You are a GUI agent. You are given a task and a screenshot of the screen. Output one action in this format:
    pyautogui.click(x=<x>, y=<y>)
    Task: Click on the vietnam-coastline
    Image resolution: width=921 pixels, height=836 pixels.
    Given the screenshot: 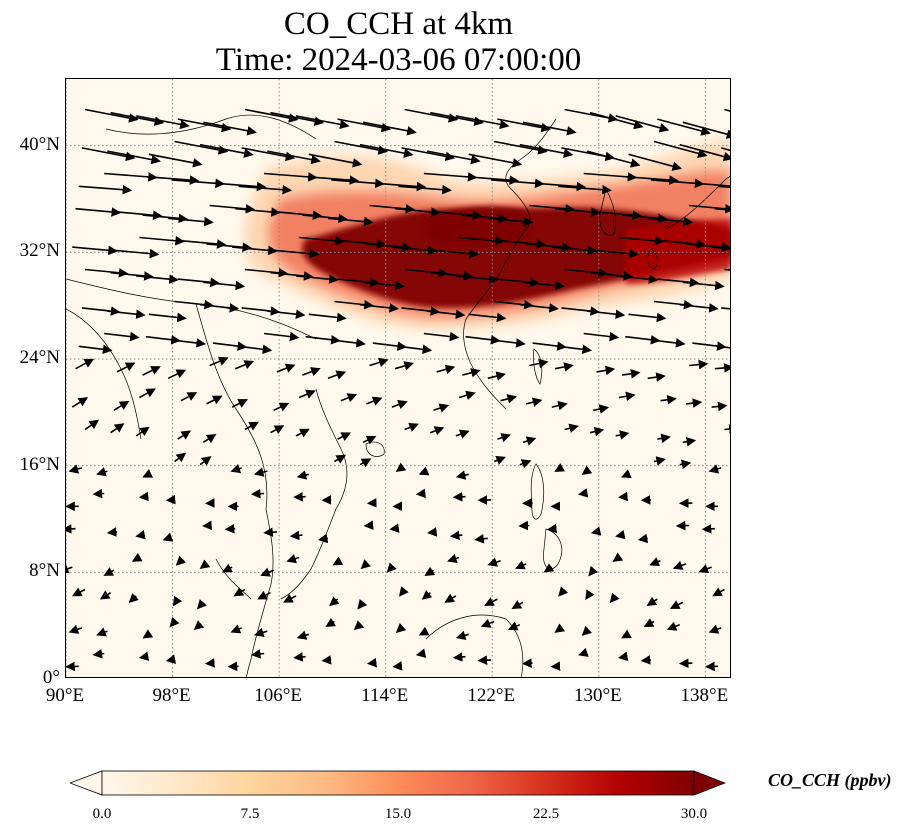 What is the action you would take?
    pyautogui.click(x=314, y=494)
    